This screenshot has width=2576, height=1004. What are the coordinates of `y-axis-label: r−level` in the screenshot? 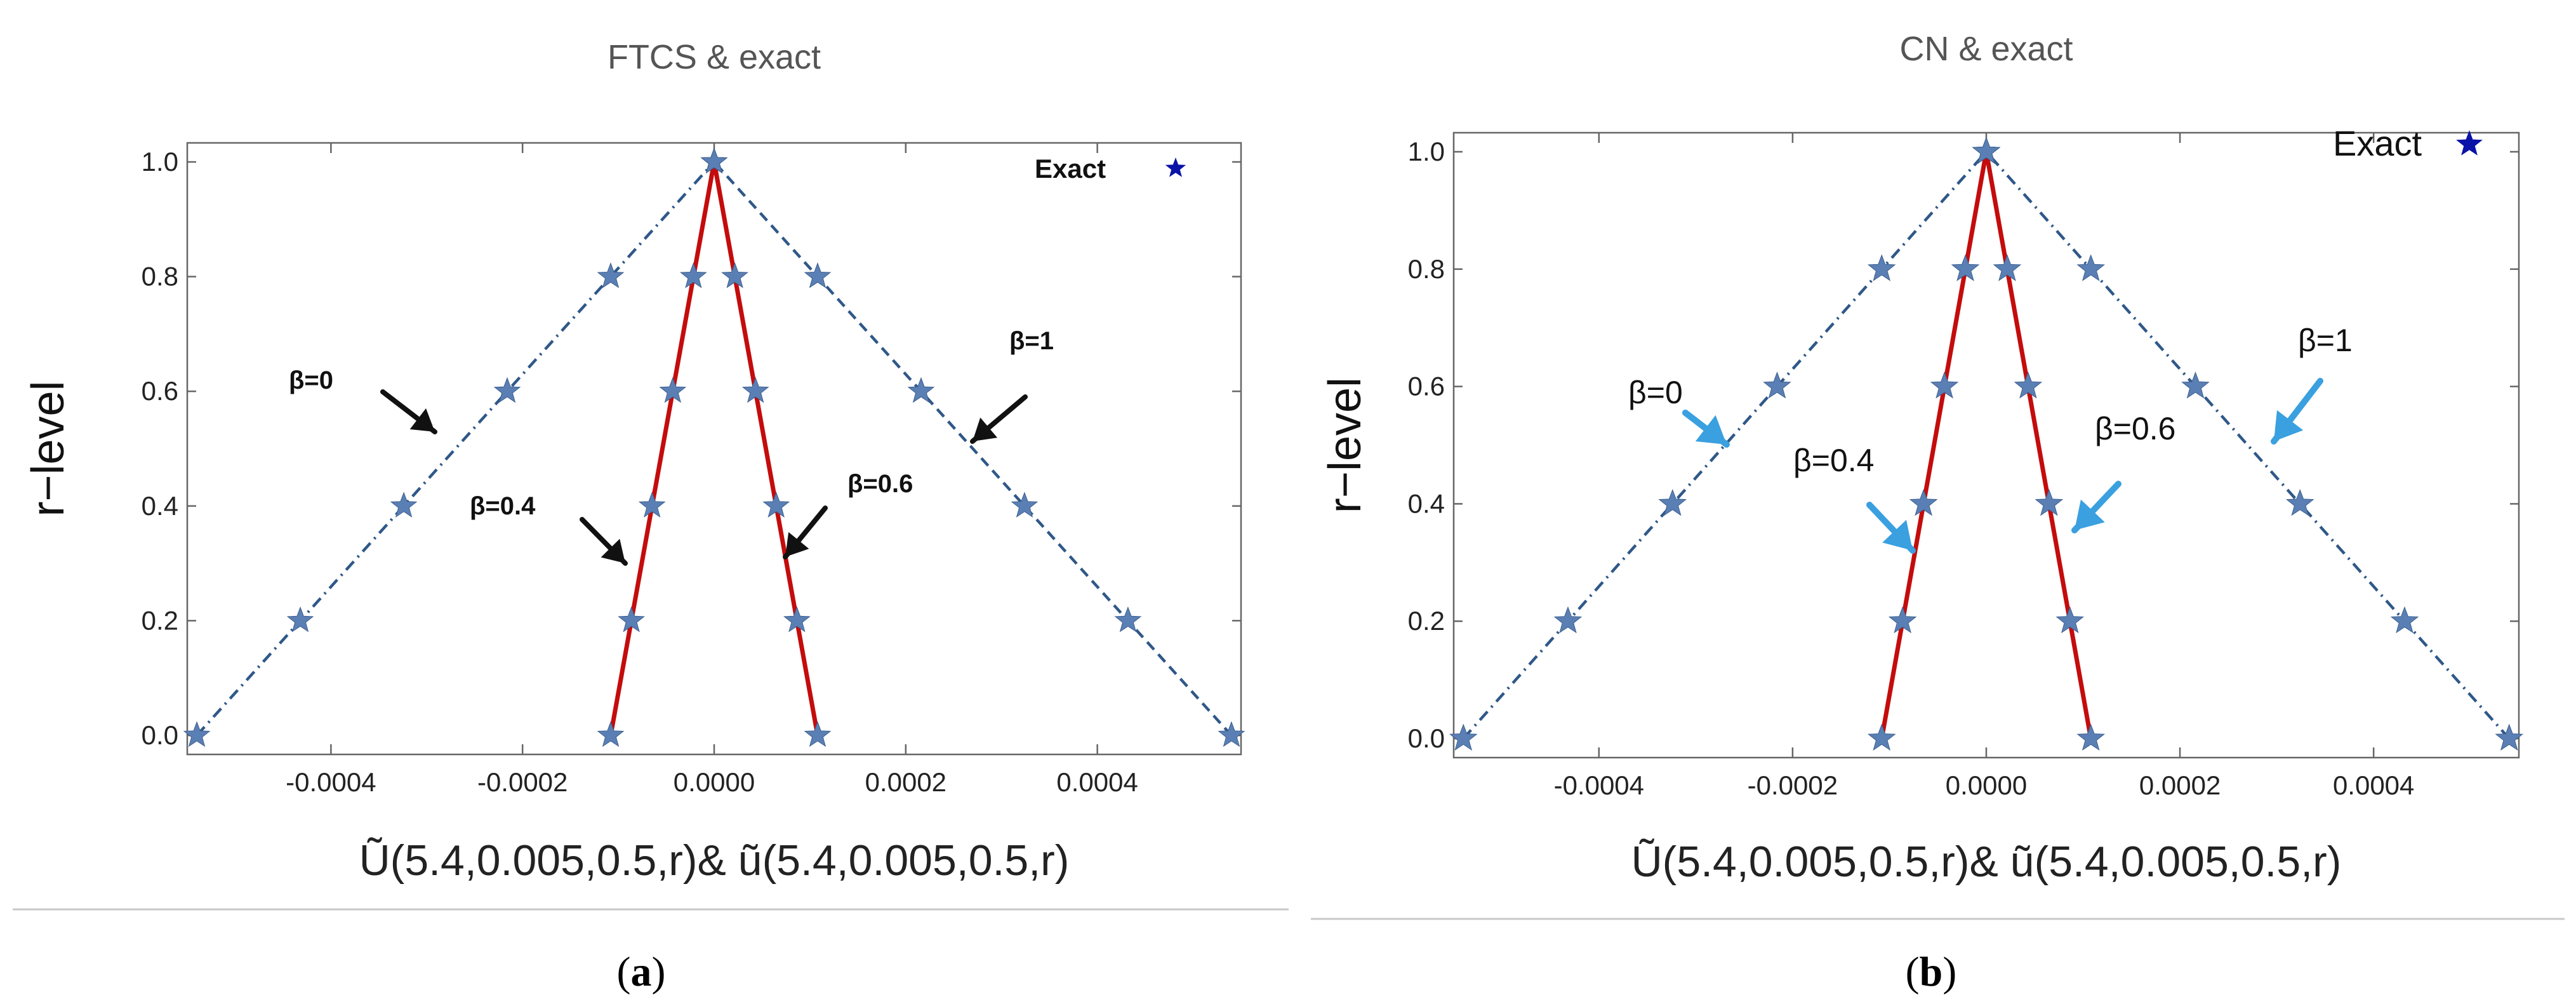 It's located at (1345, 445).